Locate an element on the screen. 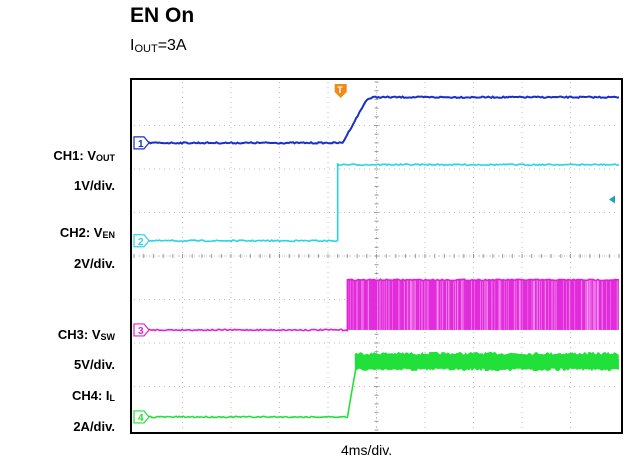 This screenshot has width=630, height=463. ch4-marker: 4 is located at coordinates (141, 417).